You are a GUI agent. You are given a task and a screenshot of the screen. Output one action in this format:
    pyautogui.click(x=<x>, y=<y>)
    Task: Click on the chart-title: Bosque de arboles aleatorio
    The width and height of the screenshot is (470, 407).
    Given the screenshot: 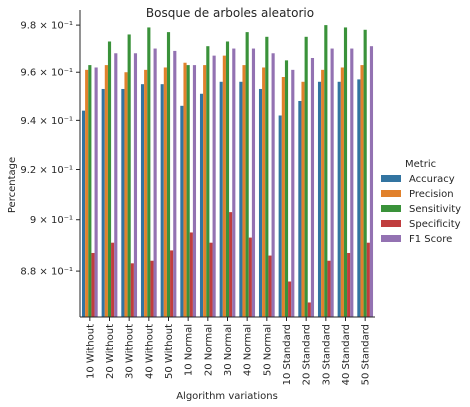 What is the action you would take?
    pyautogui.click(x=230, y=13)
    